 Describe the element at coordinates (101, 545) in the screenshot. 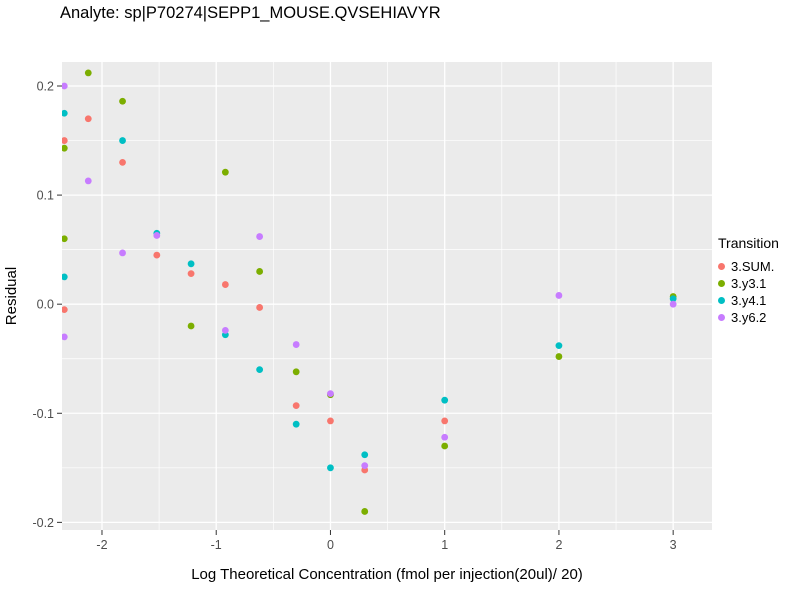

I see `x-tick-label: -2` at that location.